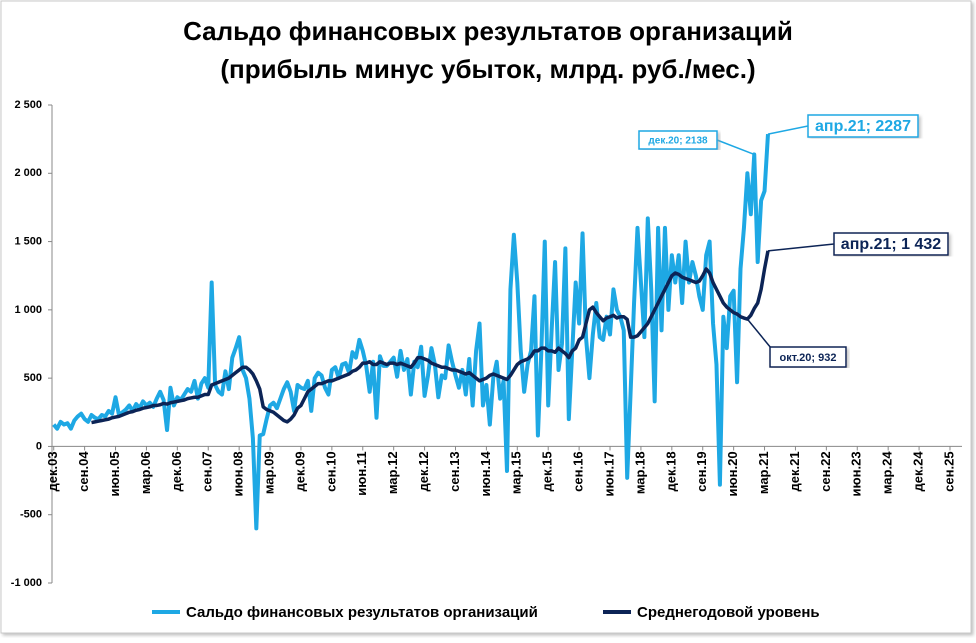  Describe the element at coordinates (83, 471) in the screenshot. I see `x-tick-label: сен.04` at that location.